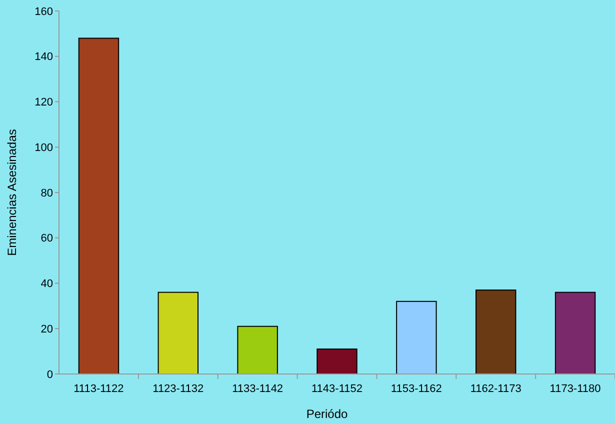 The image size is (615, 424). I want to click on x-tick-label: 1113-1122, so click(99, 389).